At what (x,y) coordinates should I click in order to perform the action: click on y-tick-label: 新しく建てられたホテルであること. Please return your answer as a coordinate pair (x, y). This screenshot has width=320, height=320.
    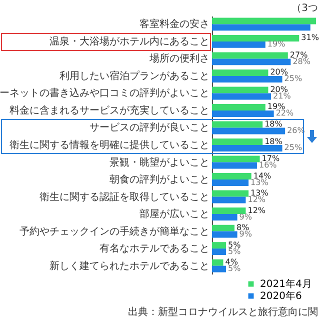
    Looking at the image, I should click on (130, 266).